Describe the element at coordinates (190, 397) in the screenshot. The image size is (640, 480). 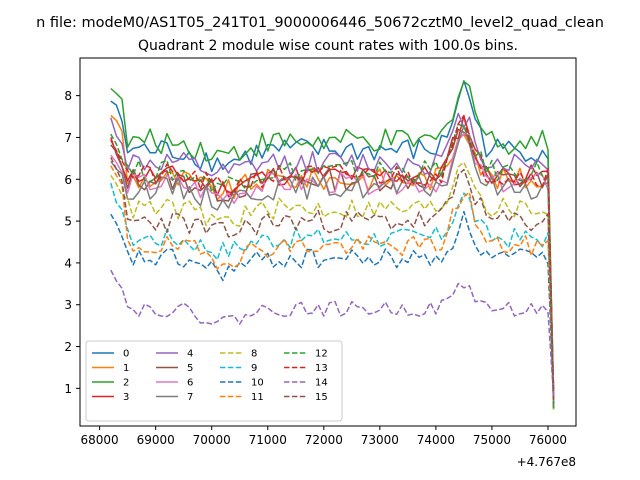
I see `legend-label-7: 7` at that location.